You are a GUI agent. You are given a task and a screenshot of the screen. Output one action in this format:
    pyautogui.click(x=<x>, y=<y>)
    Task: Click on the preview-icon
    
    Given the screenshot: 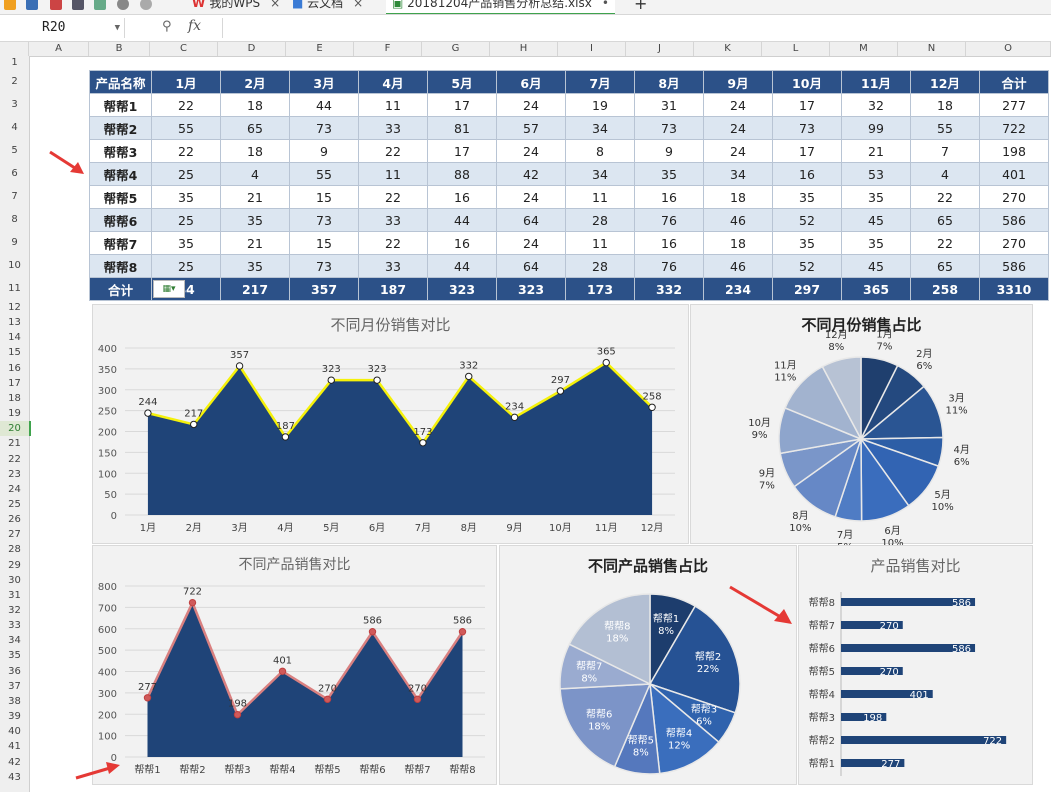 What is the action you would take?
    pyautogui.click(x=100, y=5)
    